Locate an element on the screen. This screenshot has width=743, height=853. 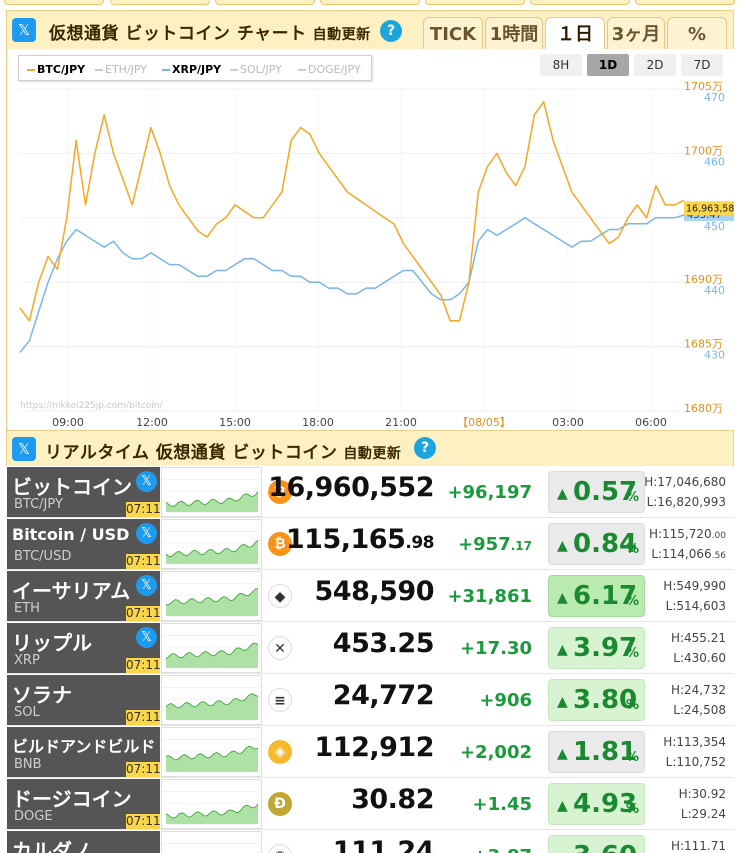
legend-xrp: XRP/JPY is located at coordinates (191, 69).